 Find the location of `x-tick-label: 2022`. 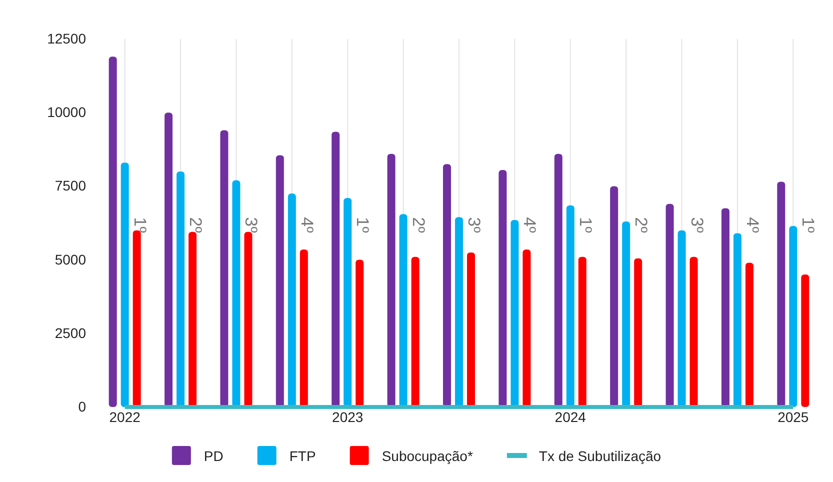

x-tick-label: 2022 is located at coordinates (125, 416).